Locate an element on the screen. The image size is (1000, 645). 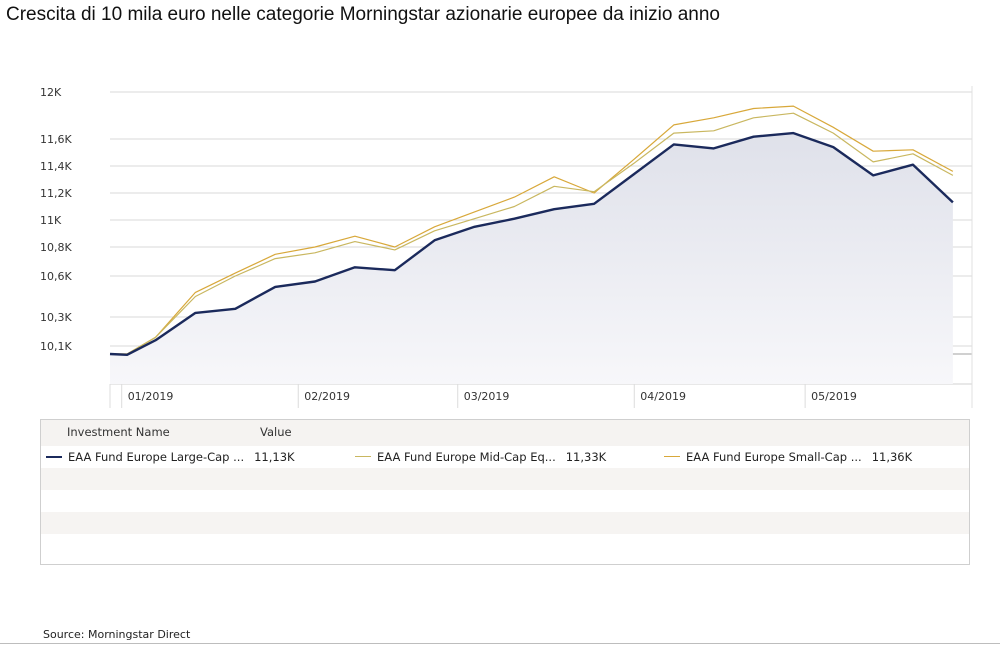
y-tick-label: 11,2K is located at coordinates (56, 193).